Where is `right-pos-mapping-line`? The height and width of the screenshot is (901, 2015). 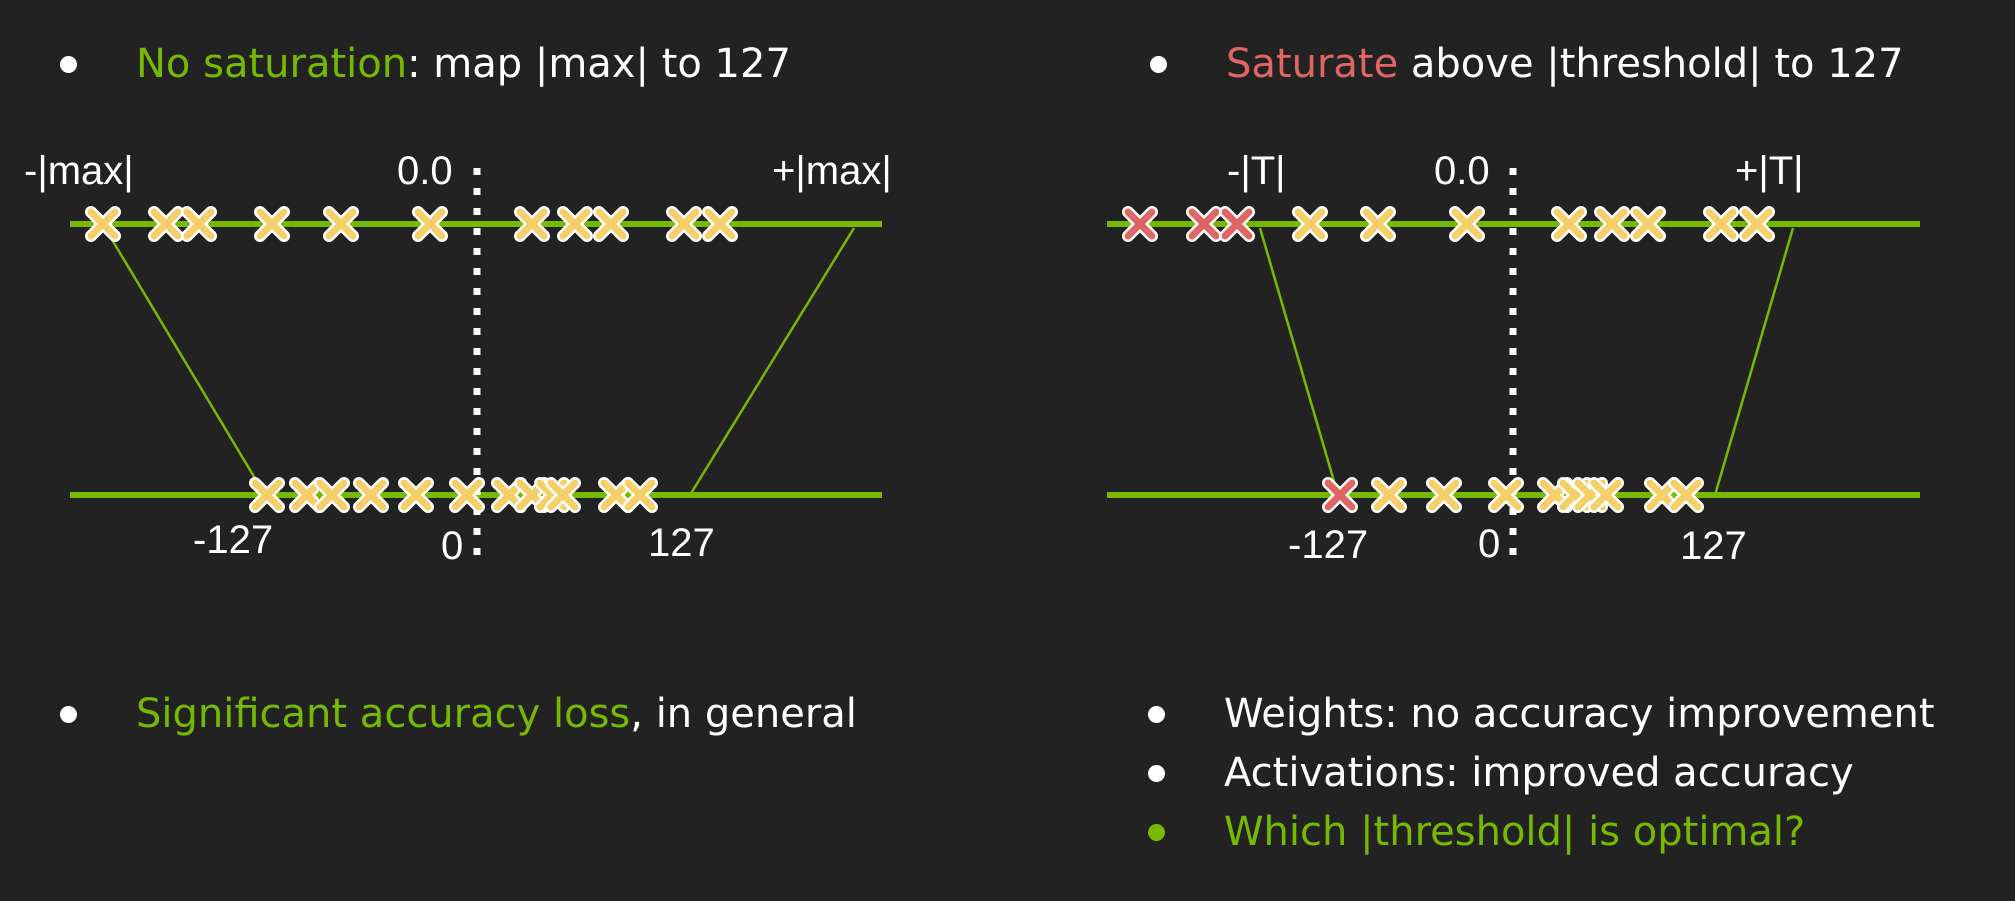
right-pos-mapping-line is located at coordinates (1754, 361).